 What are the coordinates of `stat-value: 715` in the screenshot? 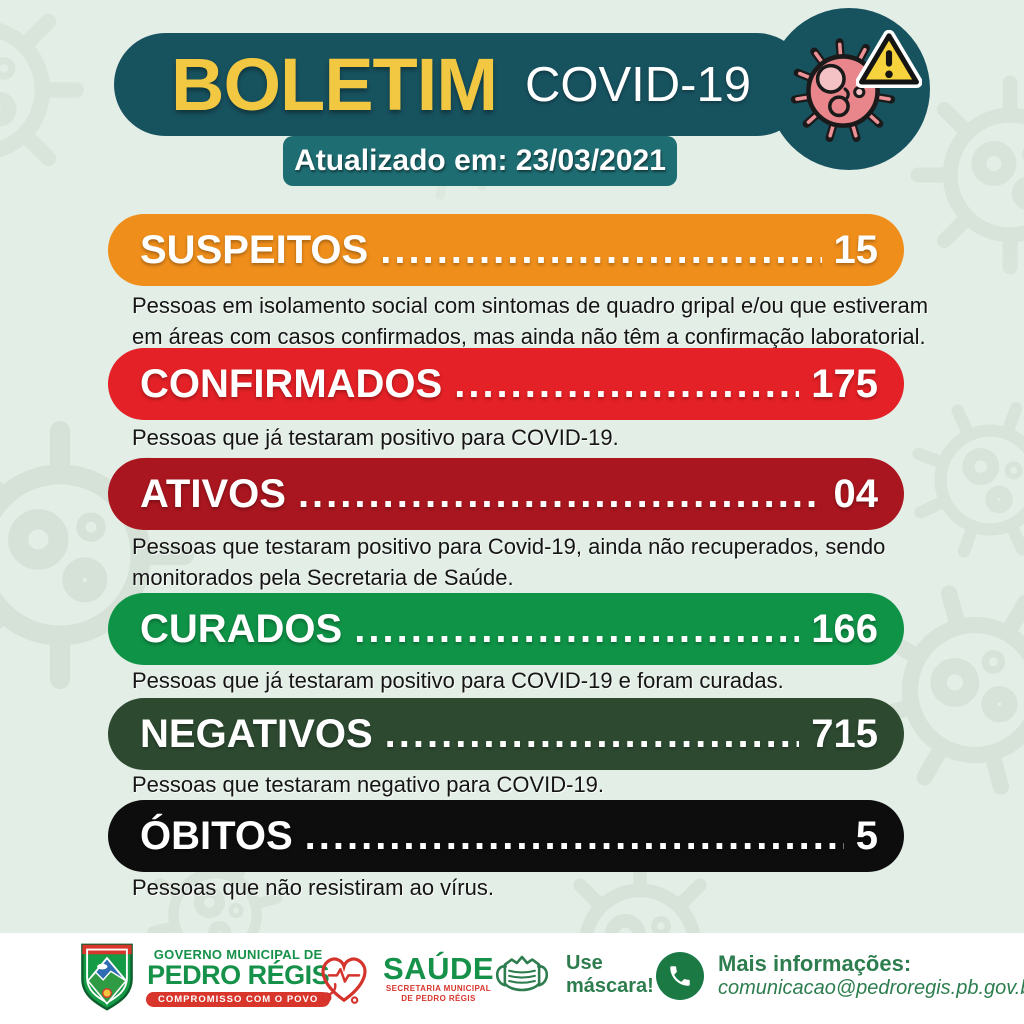 It's located at (844, 733).